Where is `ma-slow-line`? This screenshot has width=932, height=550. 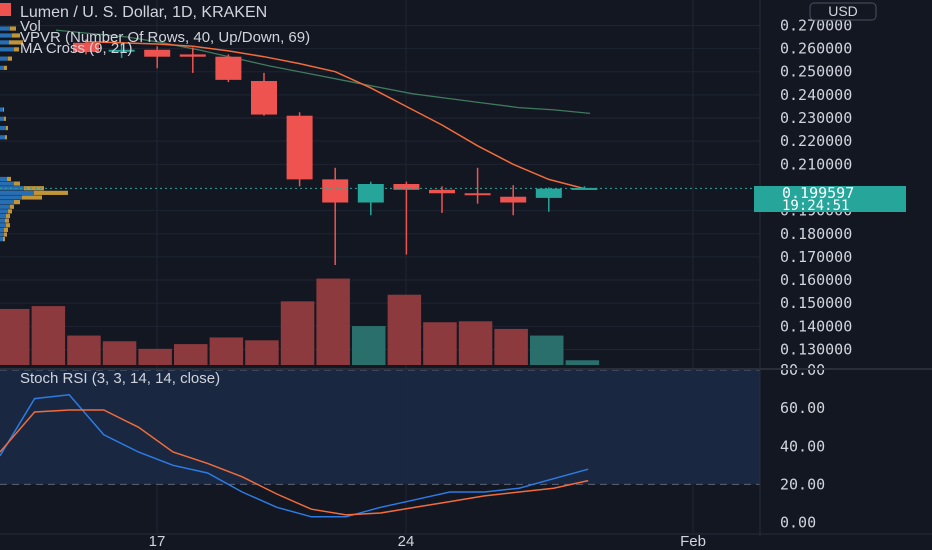 ma-slow-line is located at coordinates (323, 72).